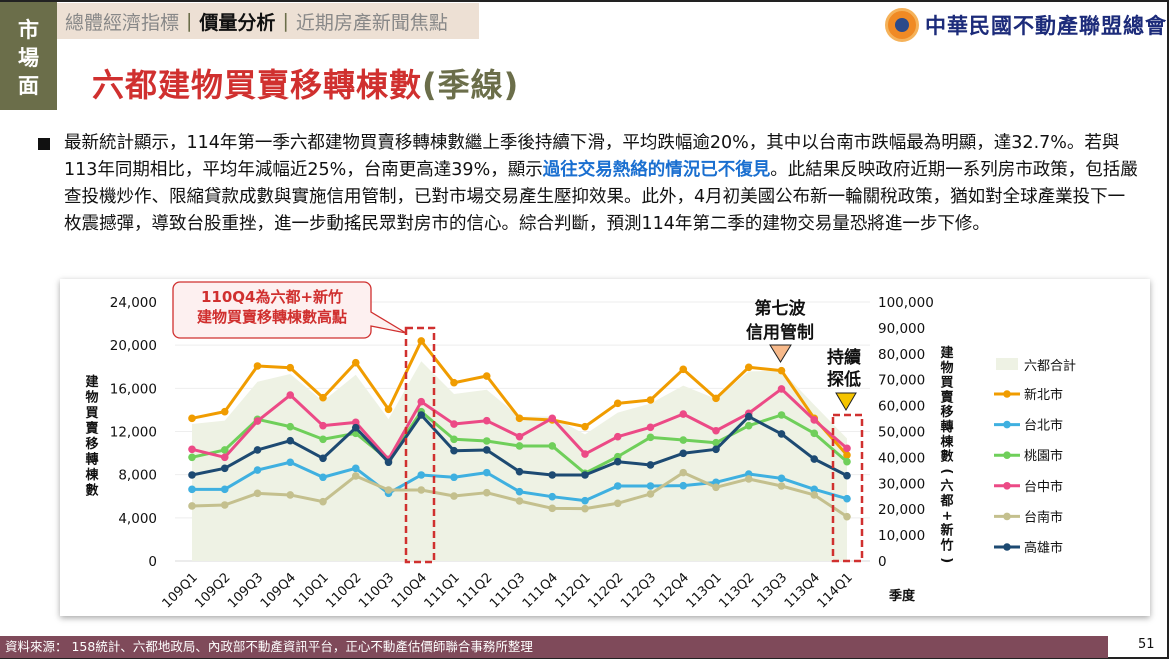 The image size is (1169, 659). Describe the element at coordinates (92, 475) in the screenshot. I see `y-axis-label-char: 棟` at that location.